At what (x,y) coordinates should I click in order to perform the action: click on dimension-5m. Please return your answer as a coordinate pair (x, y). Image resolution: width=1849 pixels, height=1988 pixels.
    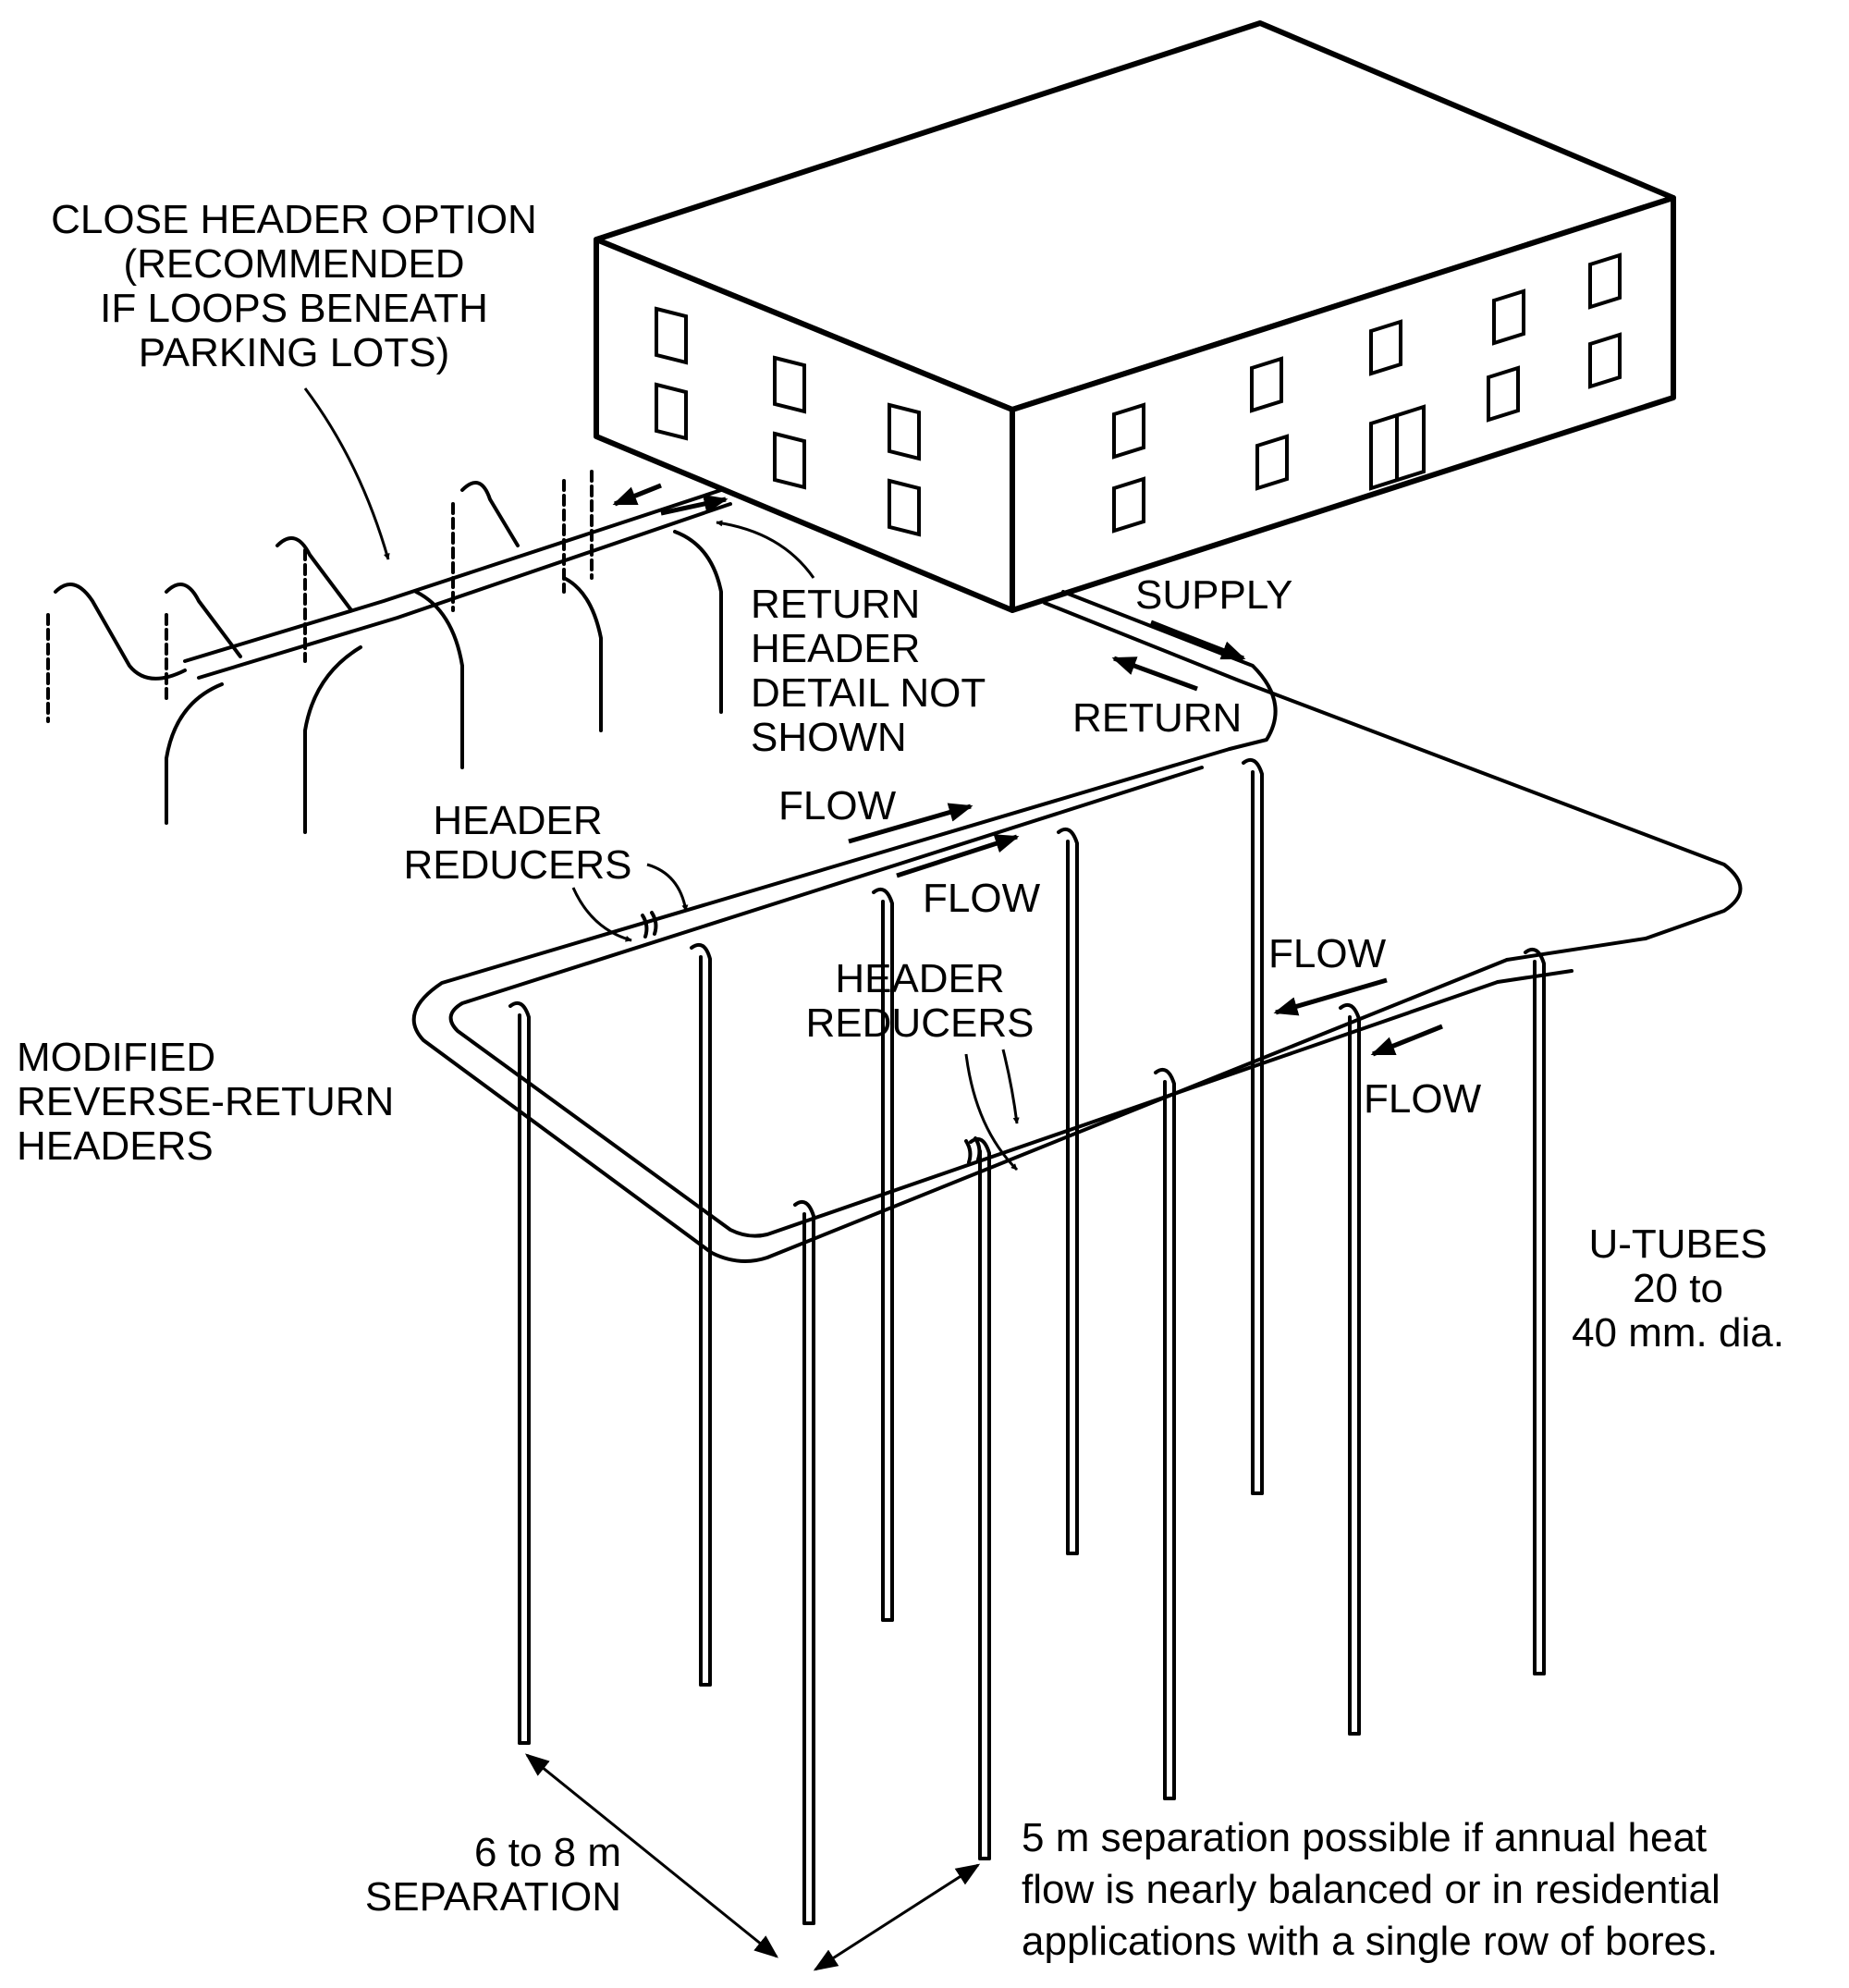
    Looking at the image, I should click on (897, 1917).